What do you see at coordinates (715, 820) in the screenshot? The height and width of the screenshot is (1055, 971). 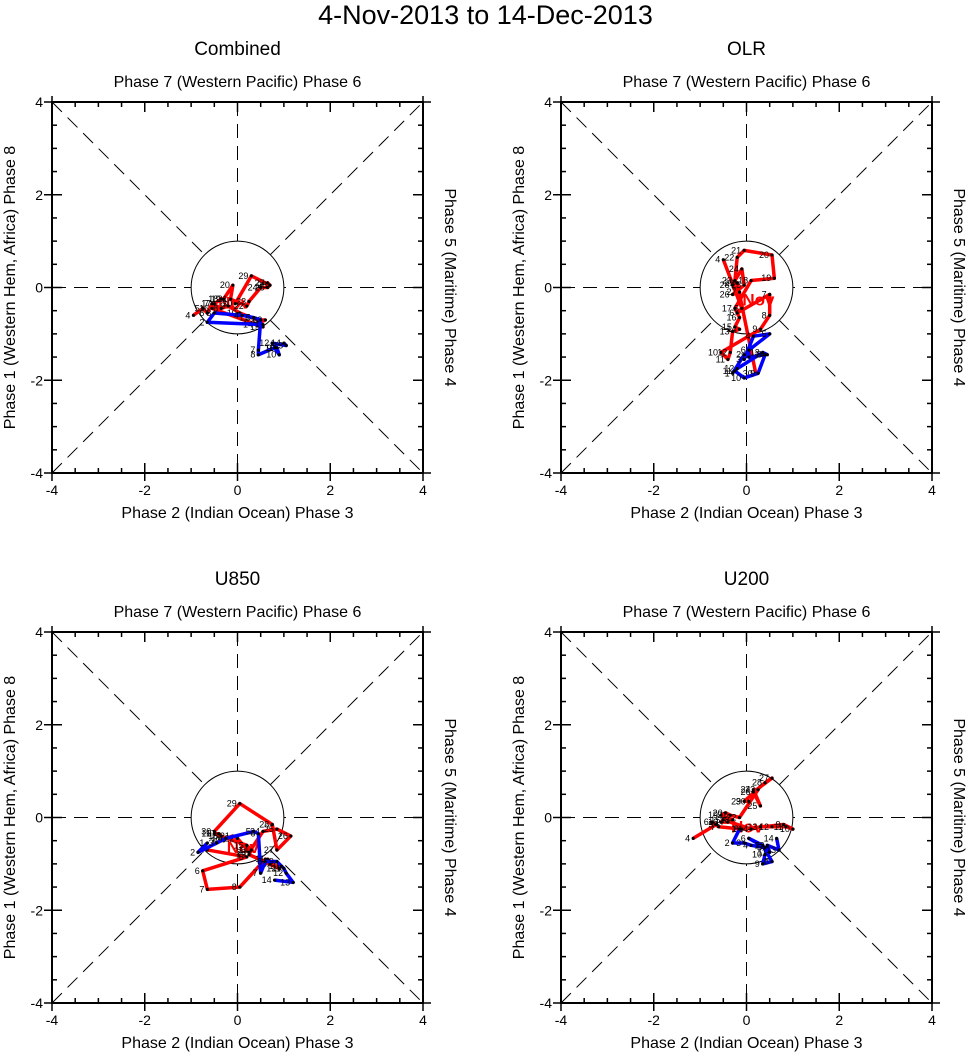 I see `day-label: 15` at bounding box center [715, 820].